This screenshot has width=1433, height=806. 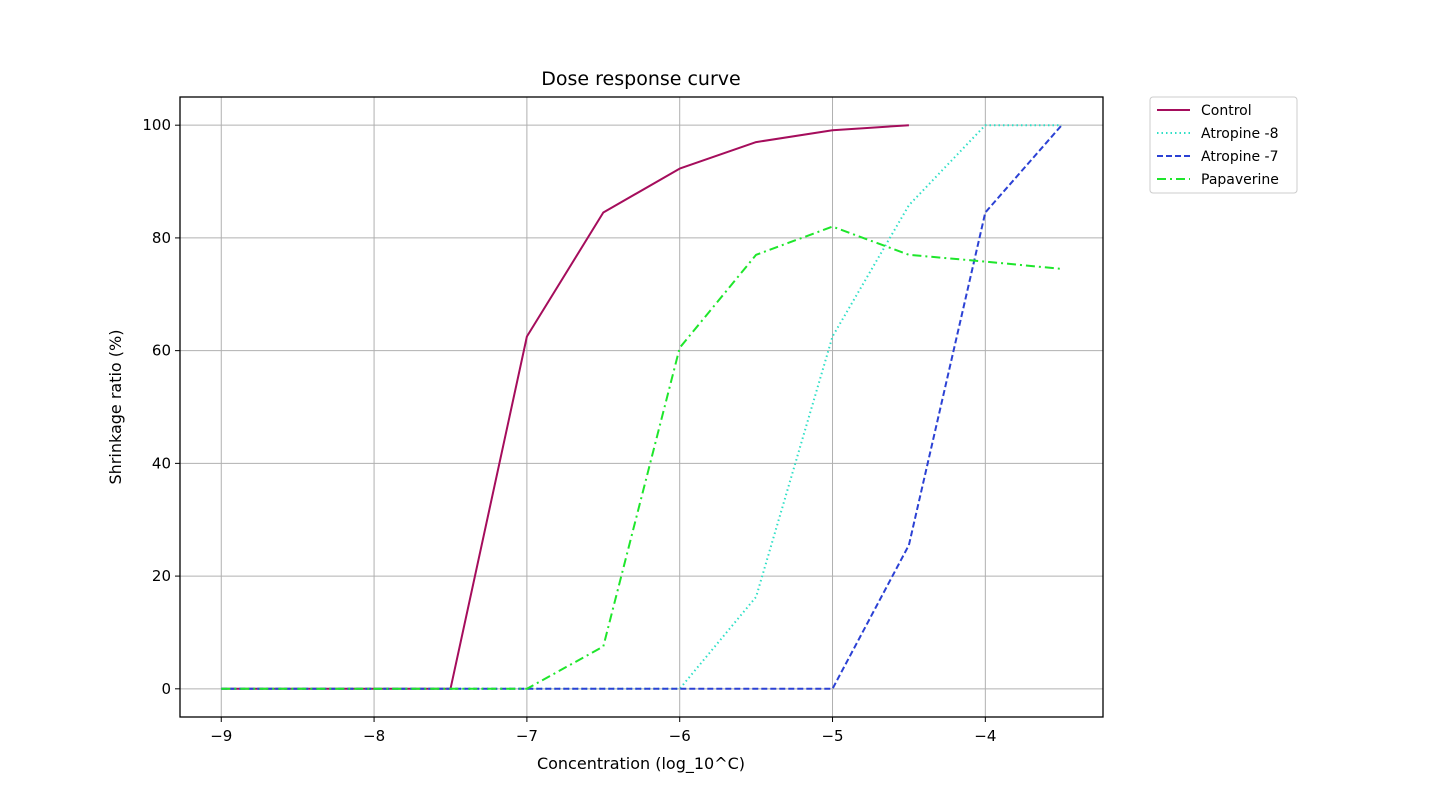 I want to click on x-tick-label: −6, so click(x=680, y=736).